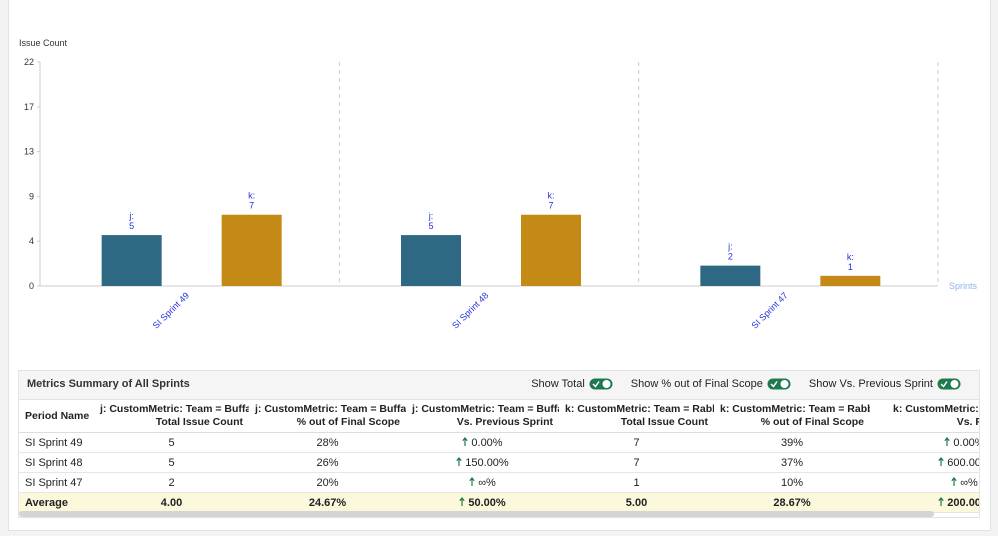 The image size is (998, 536). What do you see at coordinates (171, 482) in the screenshot?
I see `table-cell: 2` at bounding box center [171, 482].